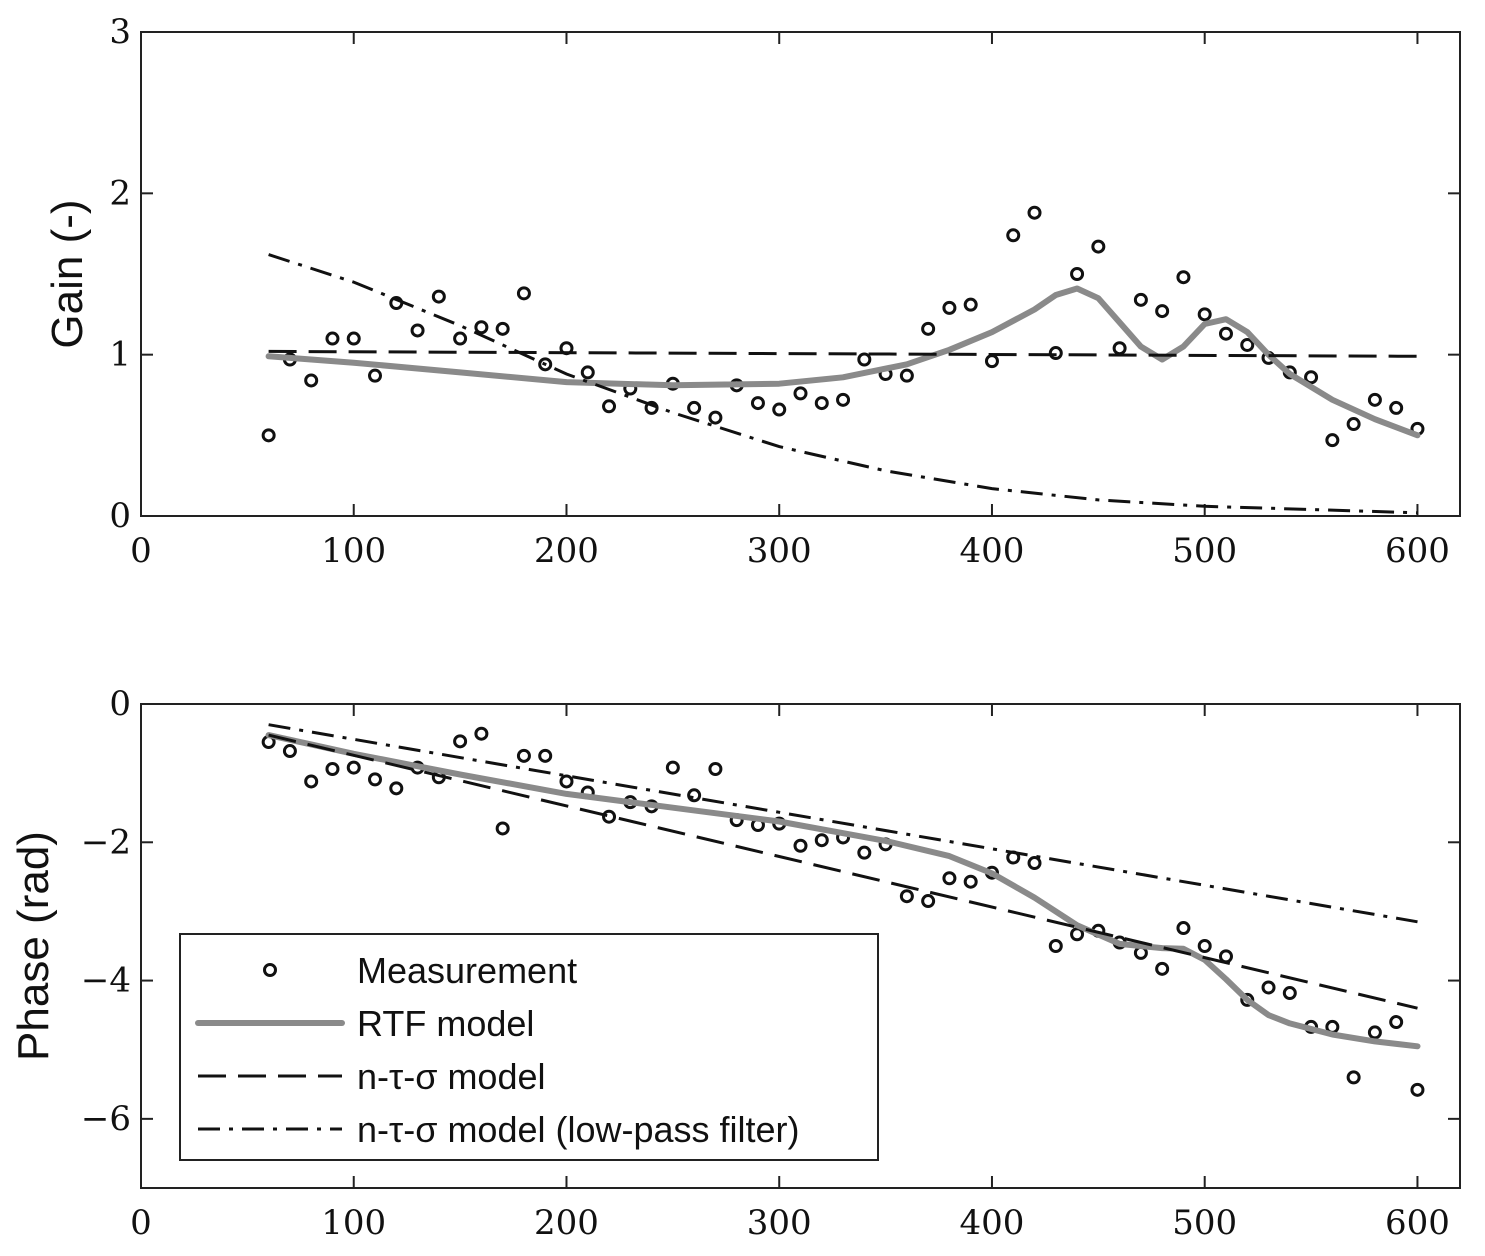  What do you see at coordinates (33, 946) in the screenshot?
I see `y-axis-label: Phase (rad)` at bounding box center [33, 946].